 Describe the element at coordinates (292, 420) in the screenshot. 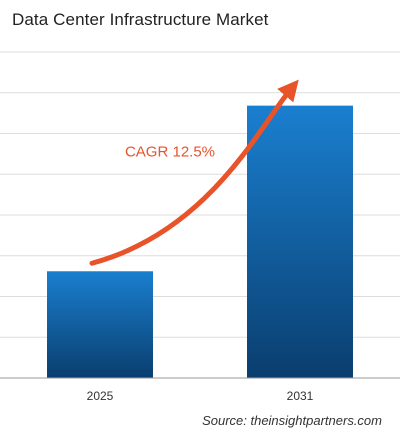

I see `source-note: Source: theinsightpartners.com` at that location.